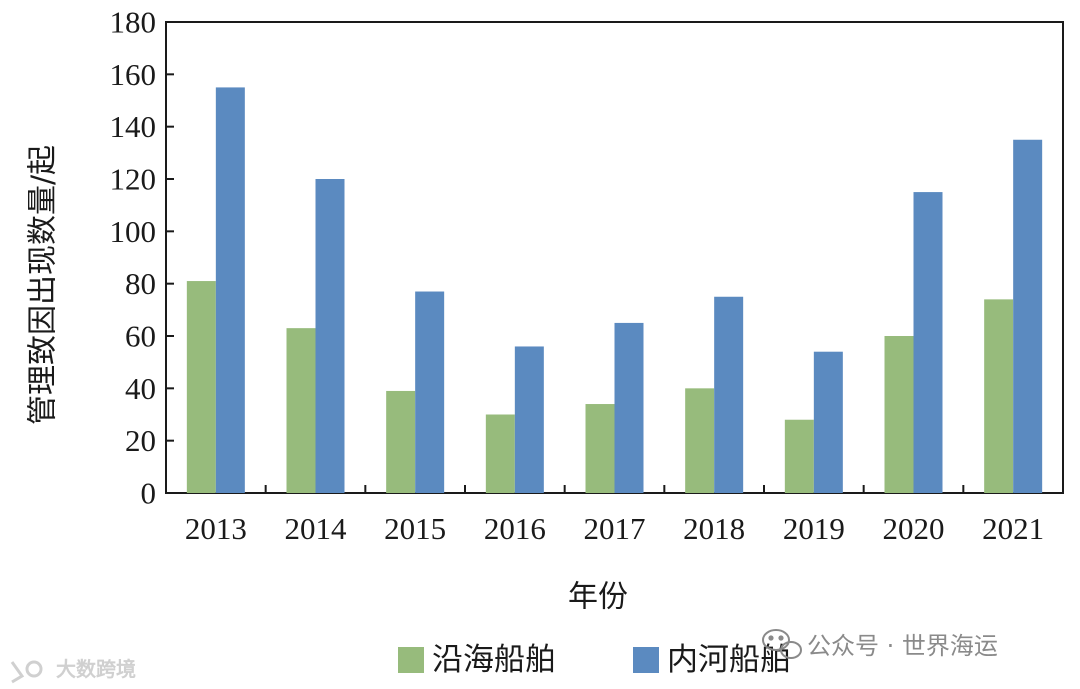 This screenshot has height=689, width=1080. I want to click on bar-coastal-2021, so click(999, 396).